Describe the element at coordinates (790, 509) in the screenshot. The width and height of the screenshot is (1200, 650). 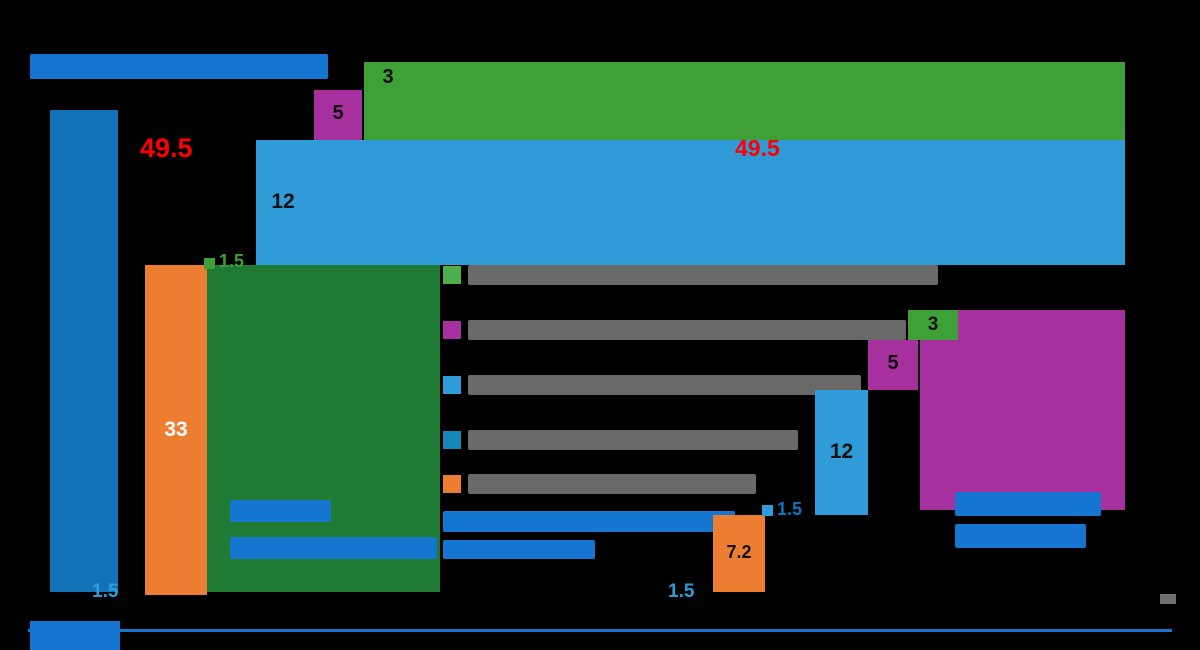
I see `right-small-value: 1.5` at that location.